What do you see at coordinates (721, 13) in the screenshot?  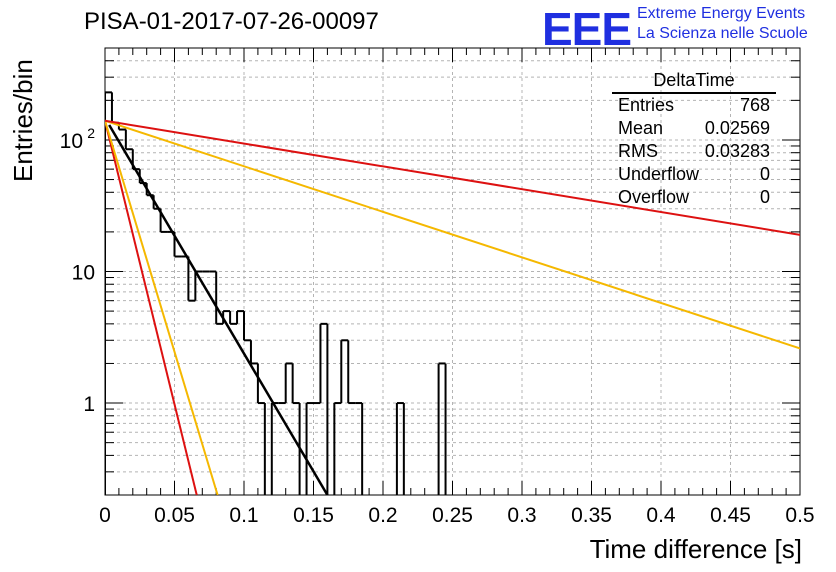 I see `logo-line-1: Extreme Energy Events` at bounding box center [721, 13].